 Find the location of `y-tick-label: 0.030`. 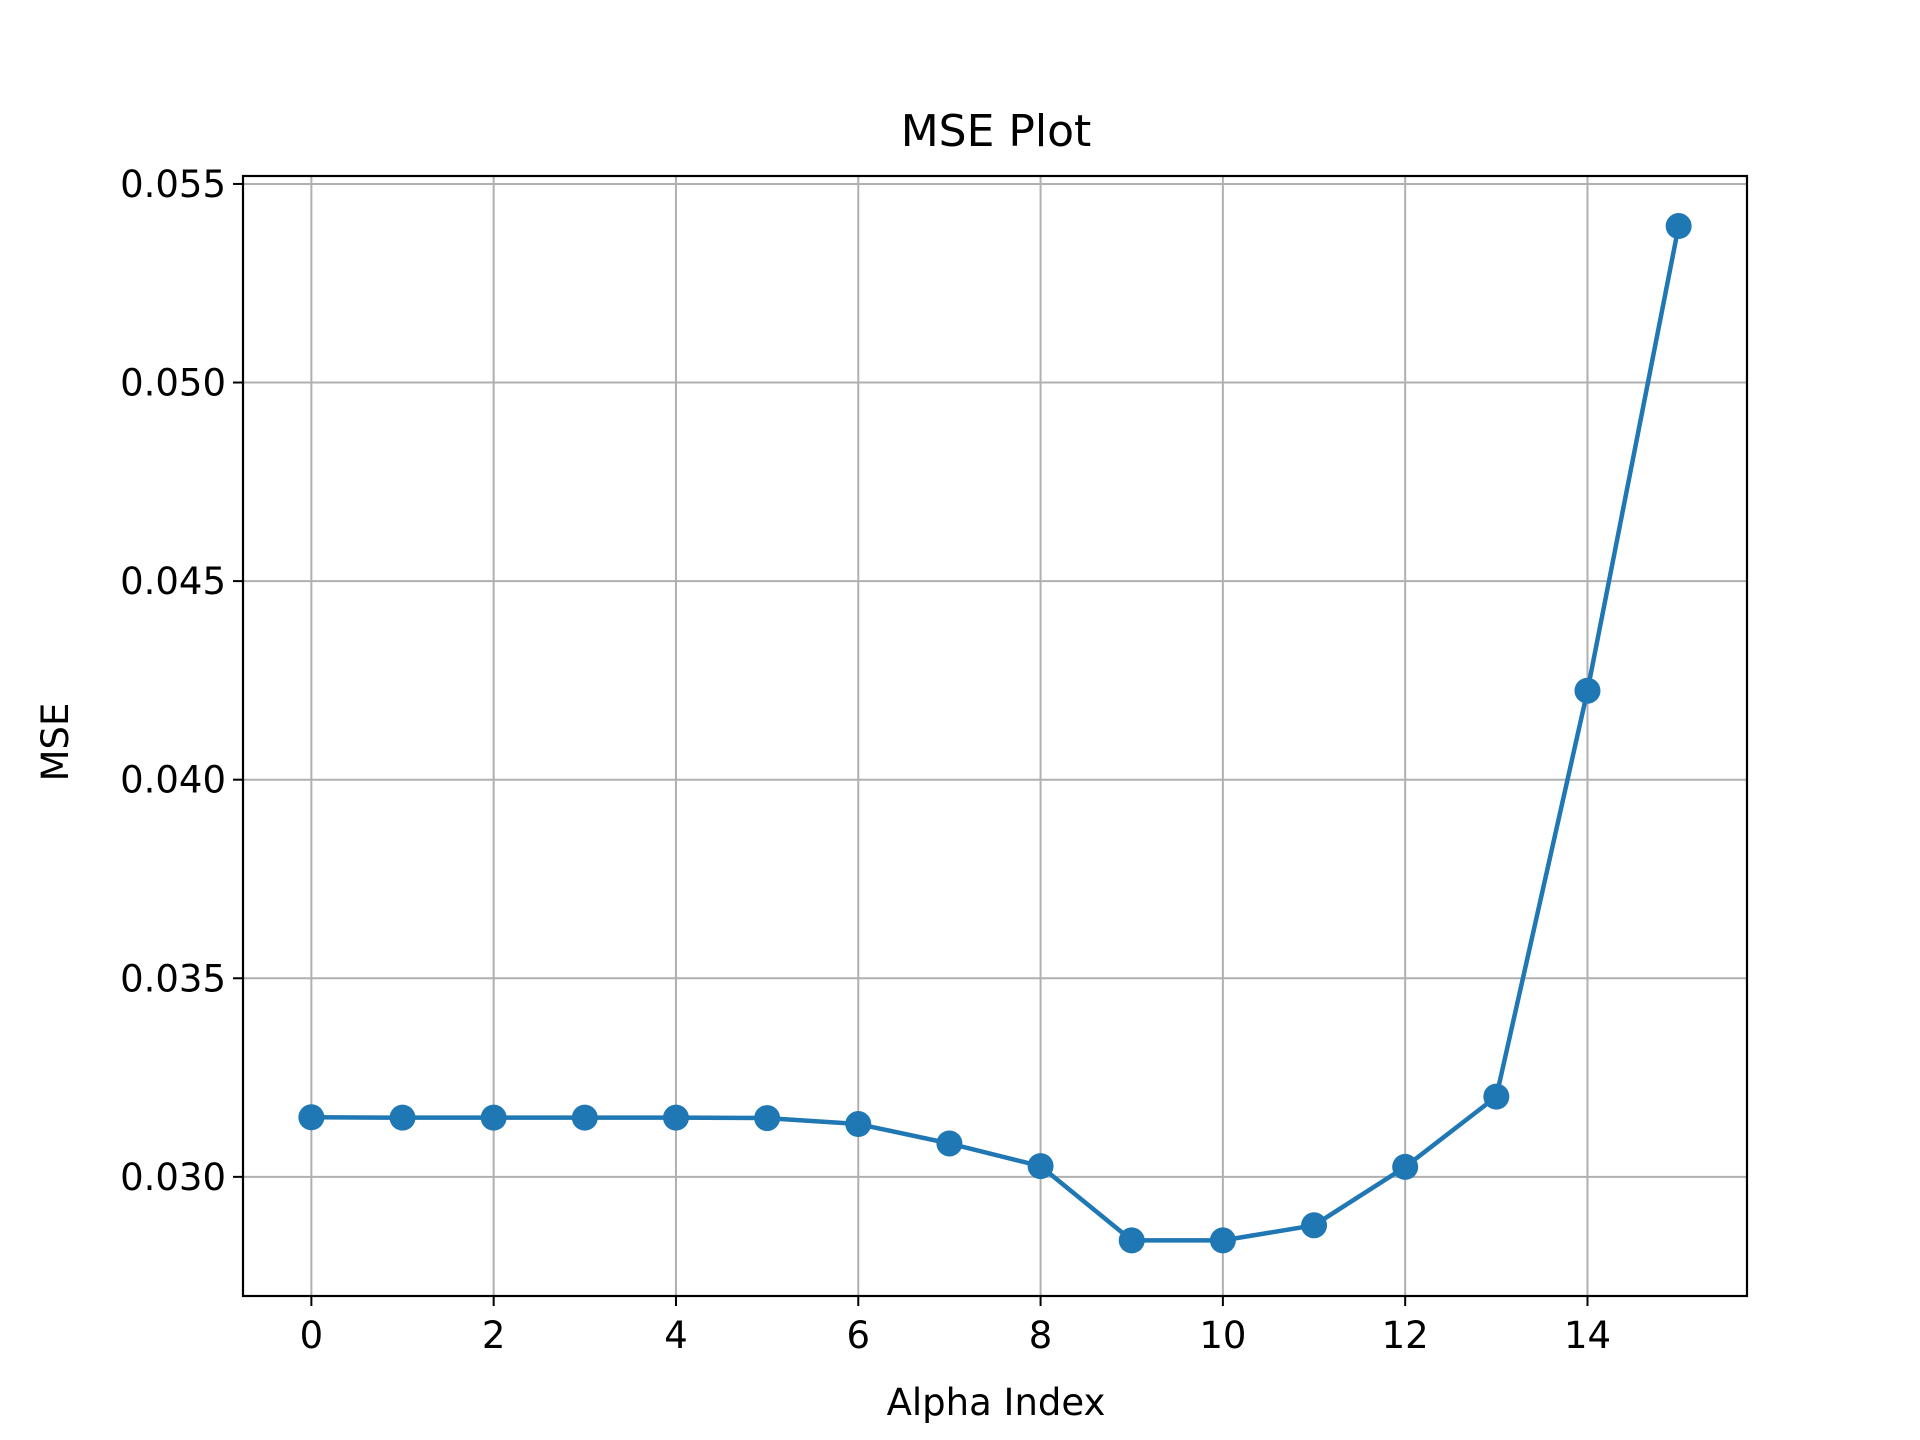

y-tick-label: 0.030 is located at coordinates (173, 1177).